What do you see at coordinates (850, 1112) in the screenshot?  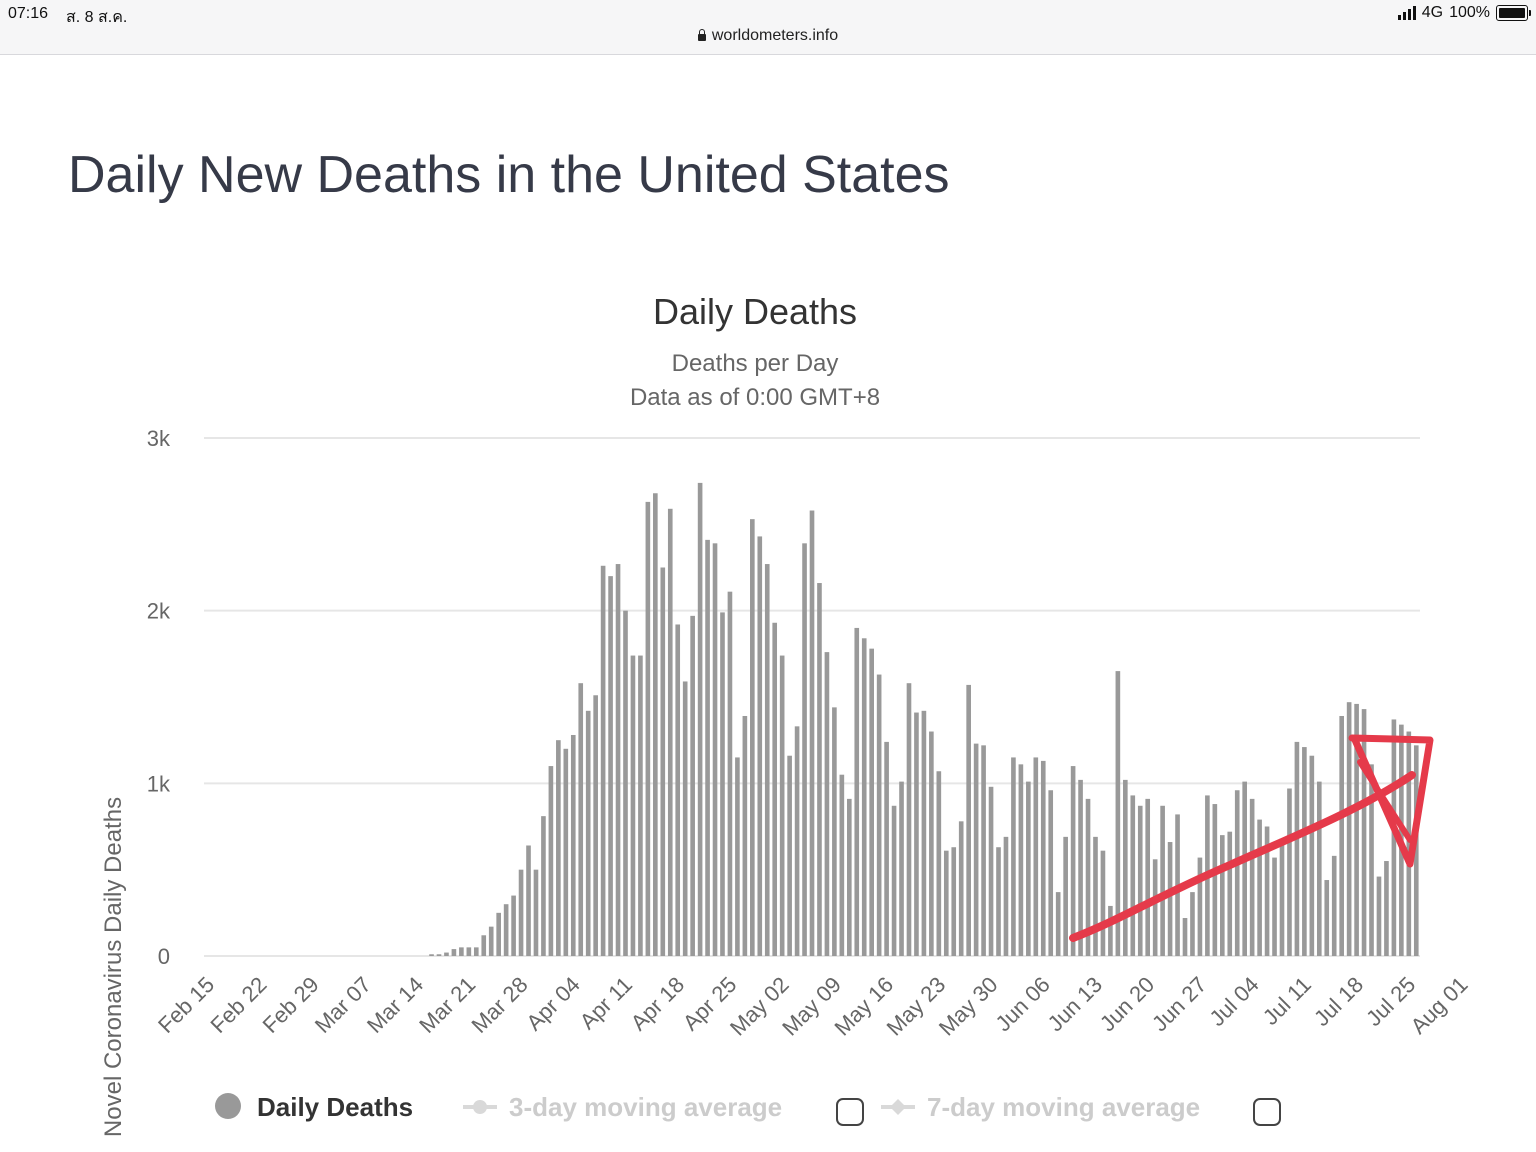 I see `legend-3day-checkbox` at bounding box center [850, 1112].